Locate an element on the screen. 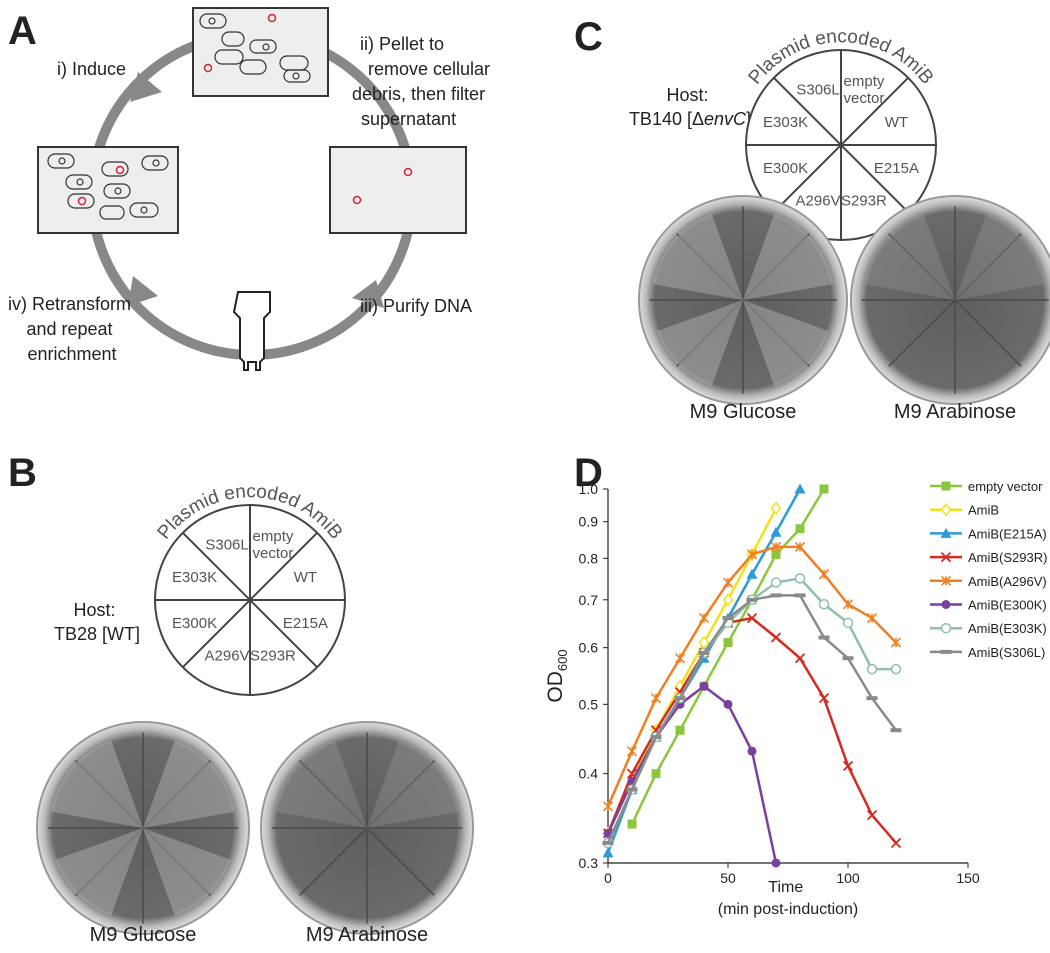 Image resolution: width=1050 pixels, height=953 pixels. legend-label: AmiB(E215A) is located at coordinates (1007, 533).